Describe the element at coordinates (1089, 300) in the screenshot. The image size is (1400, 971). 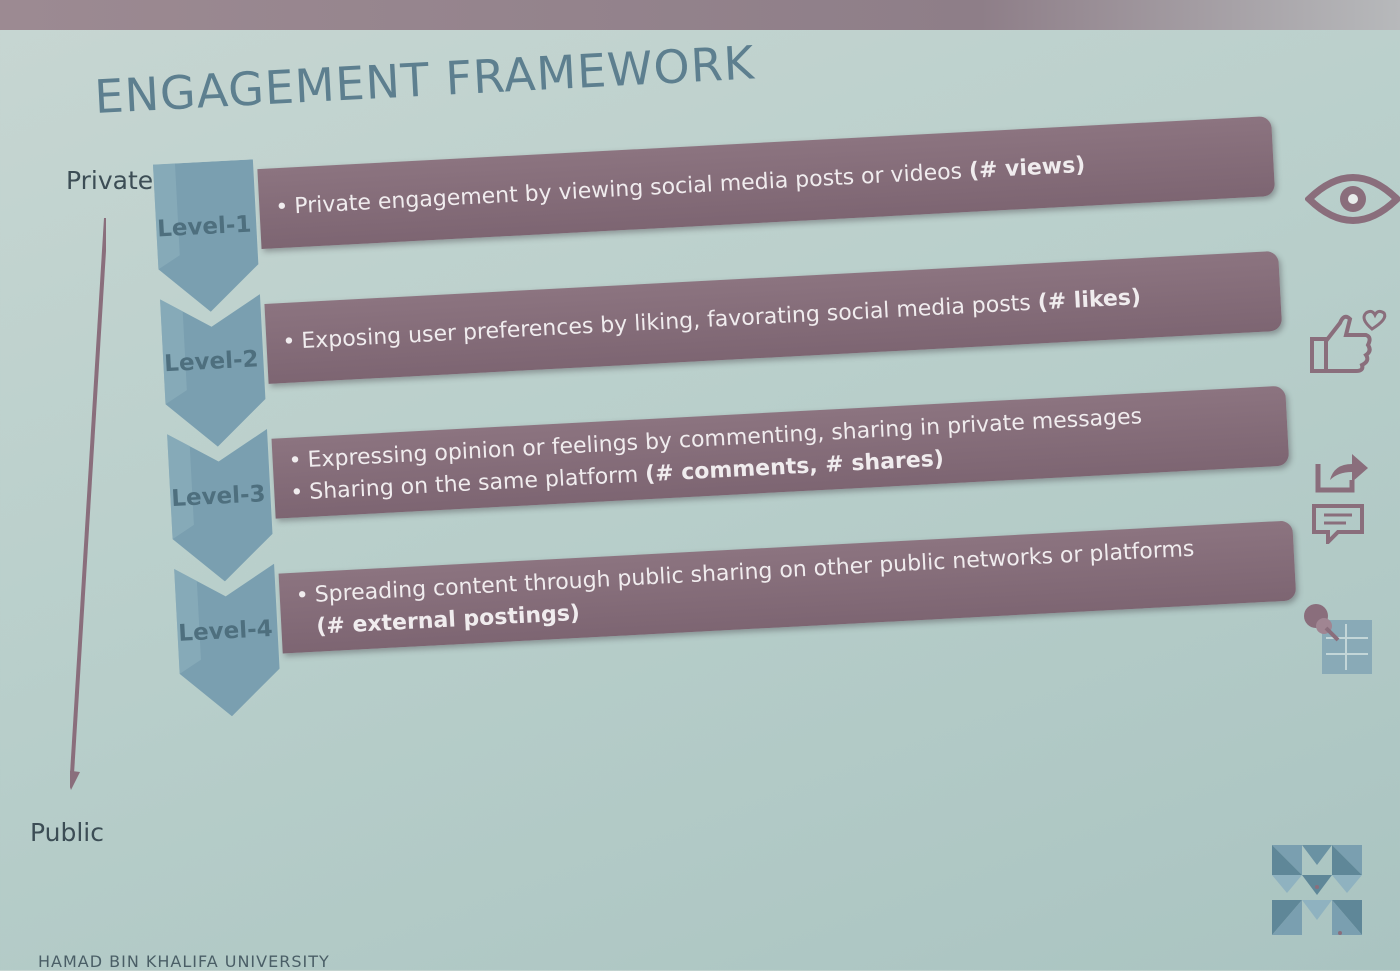
I see `bullet-metric: (# likes)` at that location.